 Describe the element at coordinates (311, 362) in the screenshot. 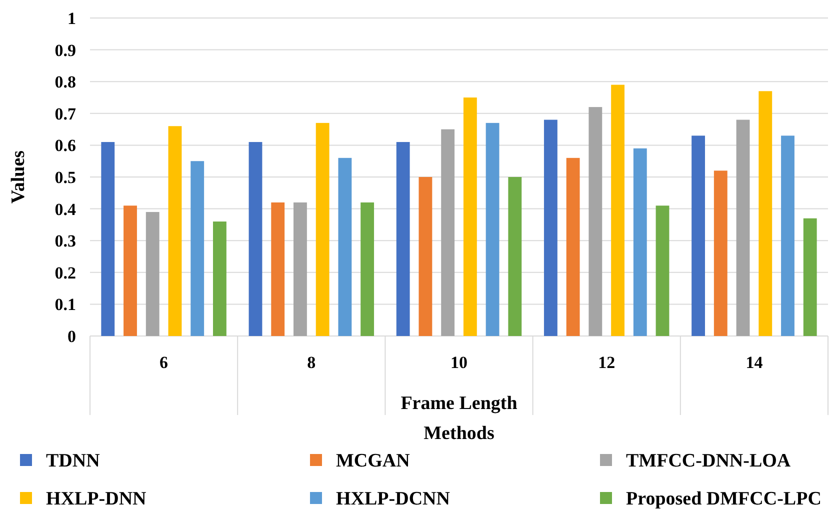

I see `x-tick-label: 8` at that location.